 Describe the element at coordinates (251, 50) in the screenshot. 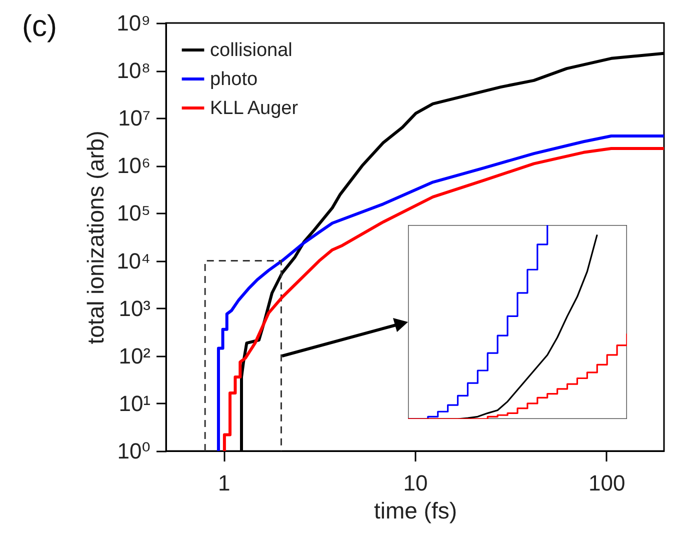

I see `legend-label: collisional` at that location.